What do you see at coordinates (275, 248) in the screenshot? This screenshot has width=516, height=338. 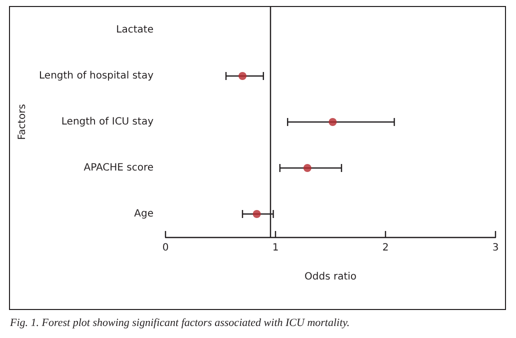 I see `x-tick-label: 1` at bounding box center [275, 248].